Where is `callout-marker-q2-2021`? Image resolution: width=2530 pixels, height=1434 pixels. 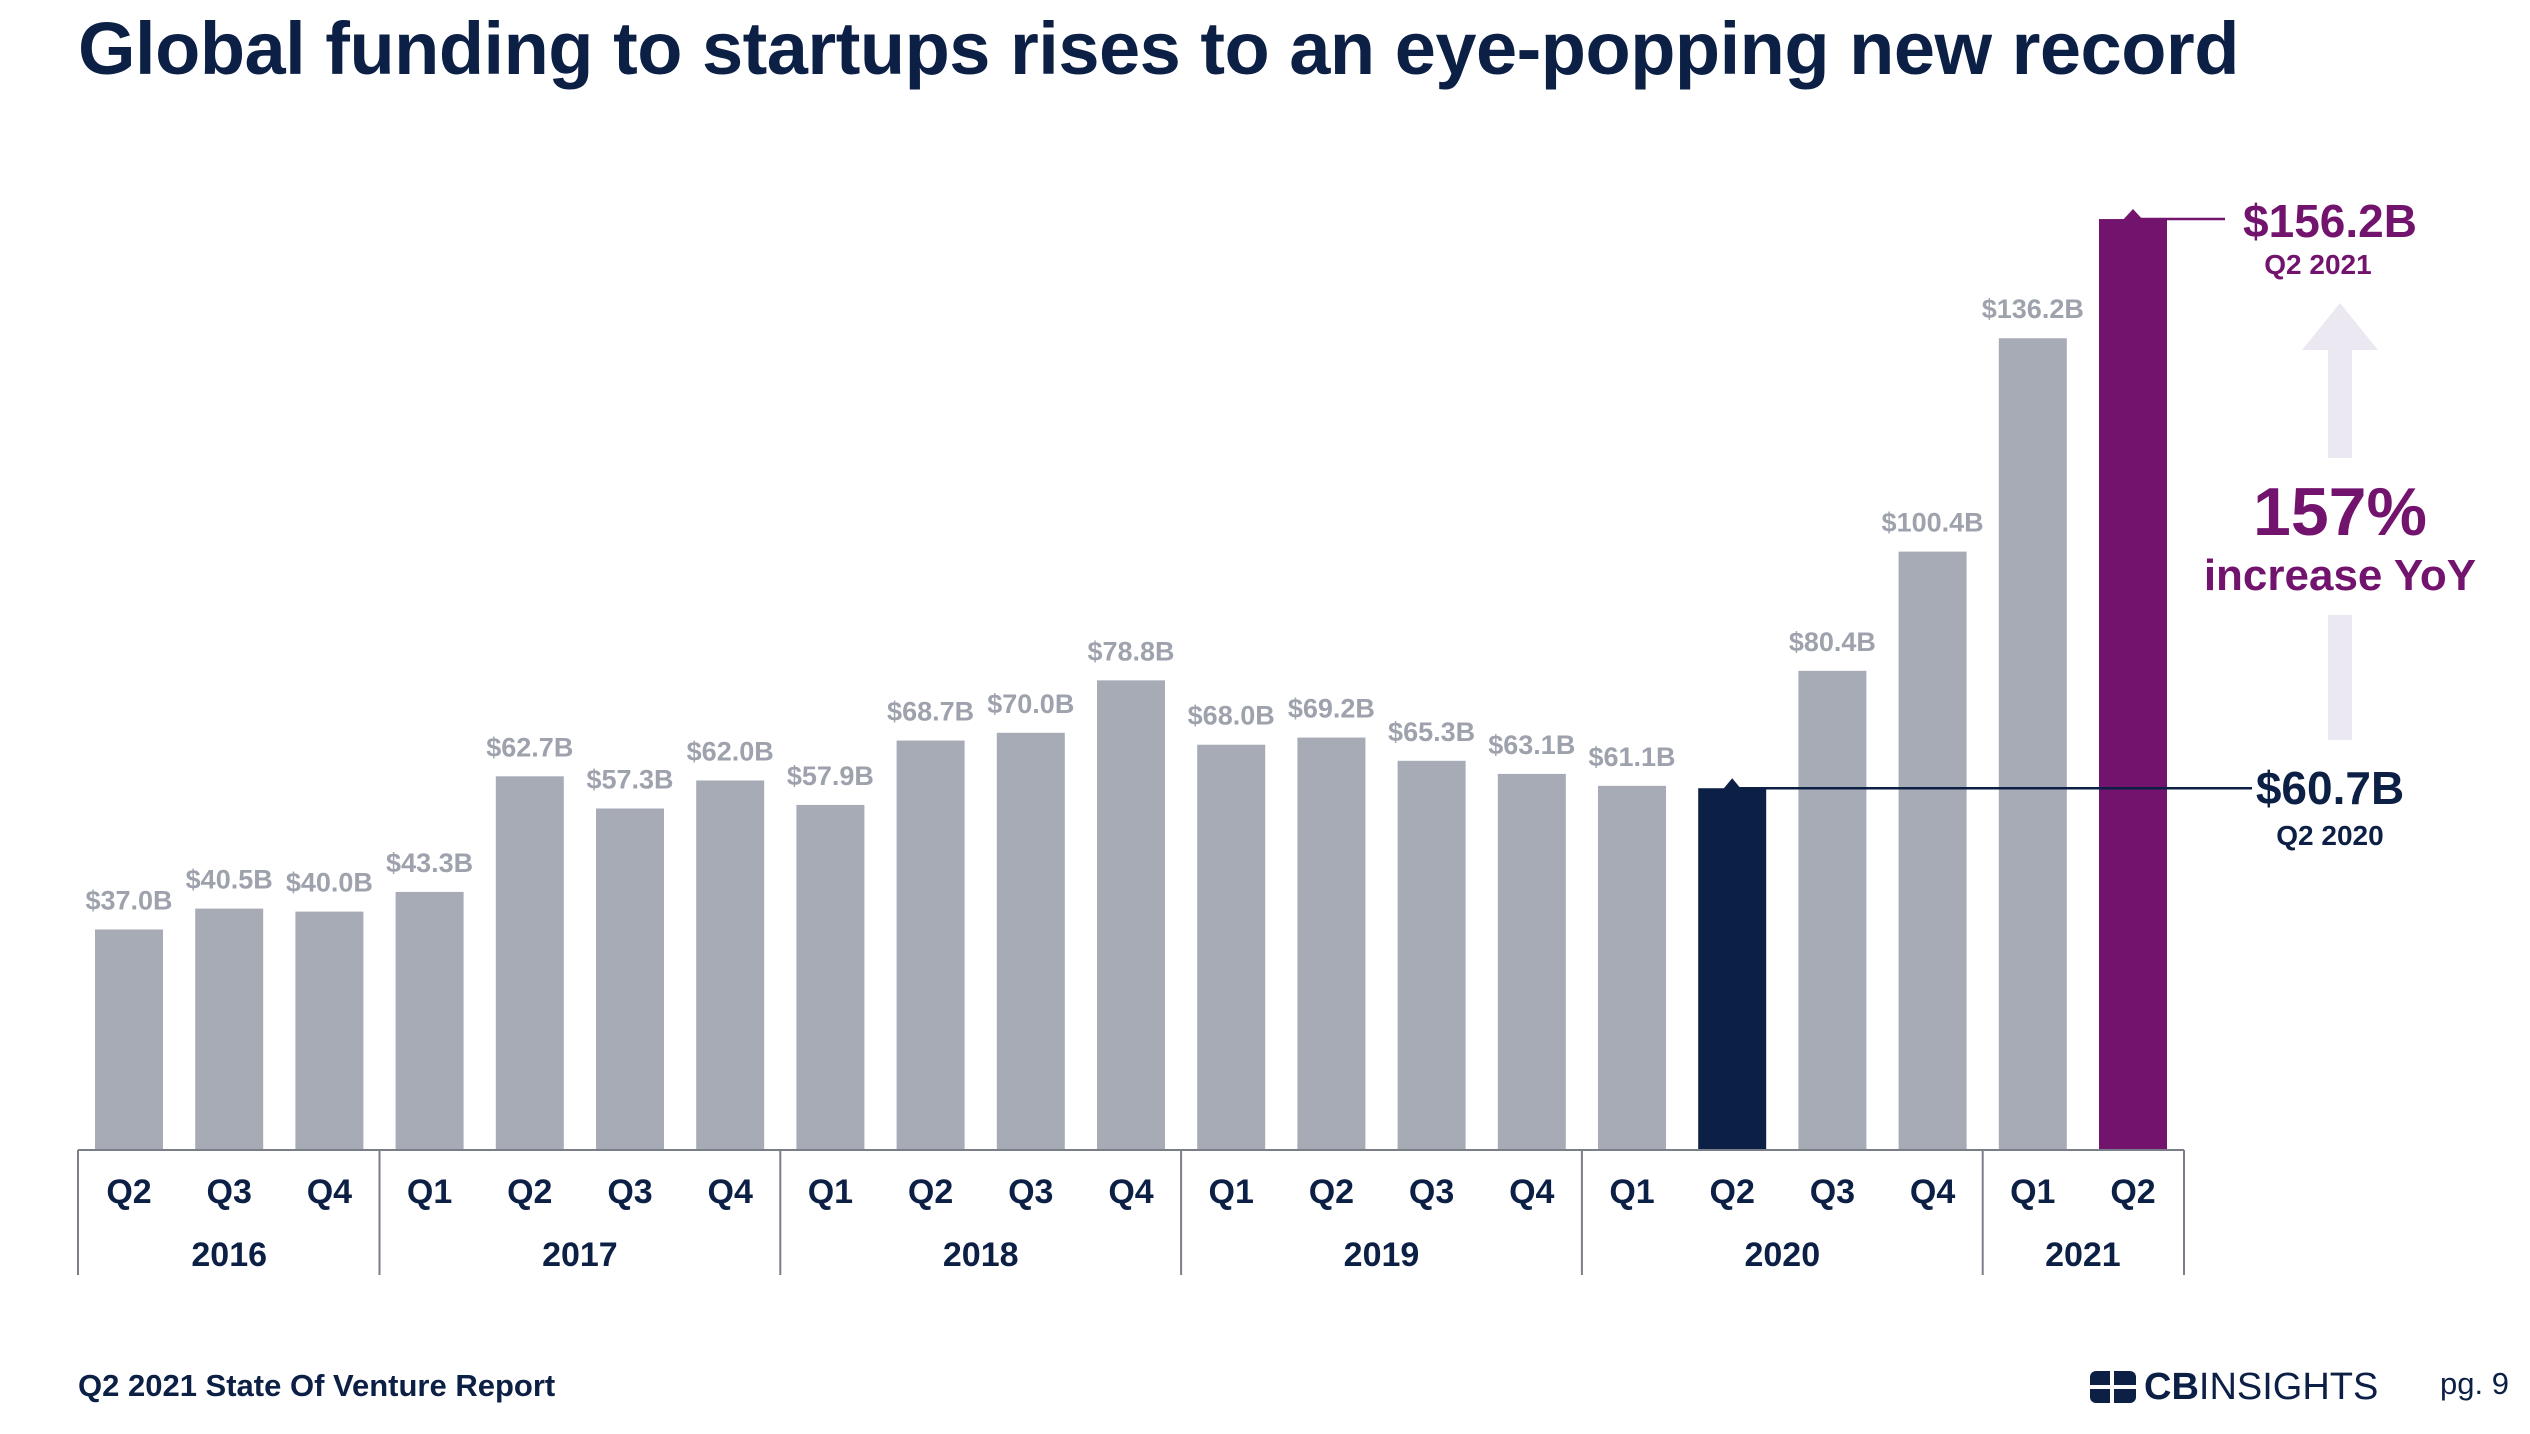 callout-marker-q2-2021 is located at coordinates (2133, 215).